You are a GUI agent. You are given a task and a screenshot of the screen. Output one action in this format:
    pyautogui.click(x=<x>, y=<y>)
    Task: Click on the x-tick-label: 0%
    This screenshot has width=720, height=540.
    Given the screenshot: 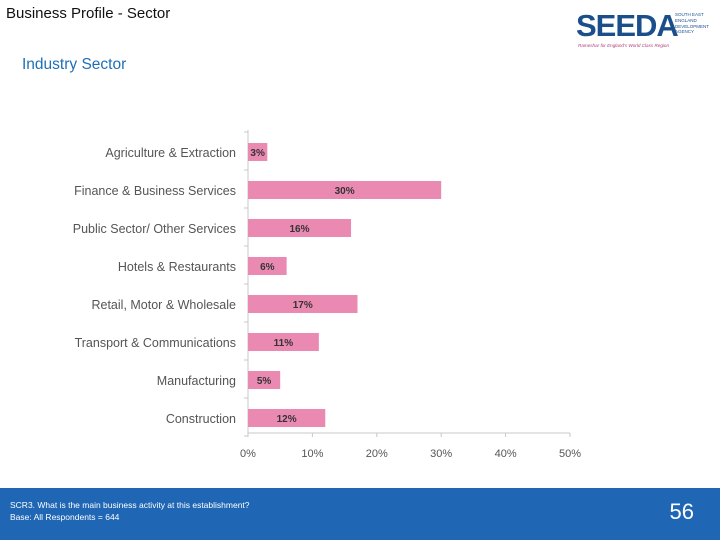 What is the action you would take?
    pyautogui.click(x=248, y=454)
    